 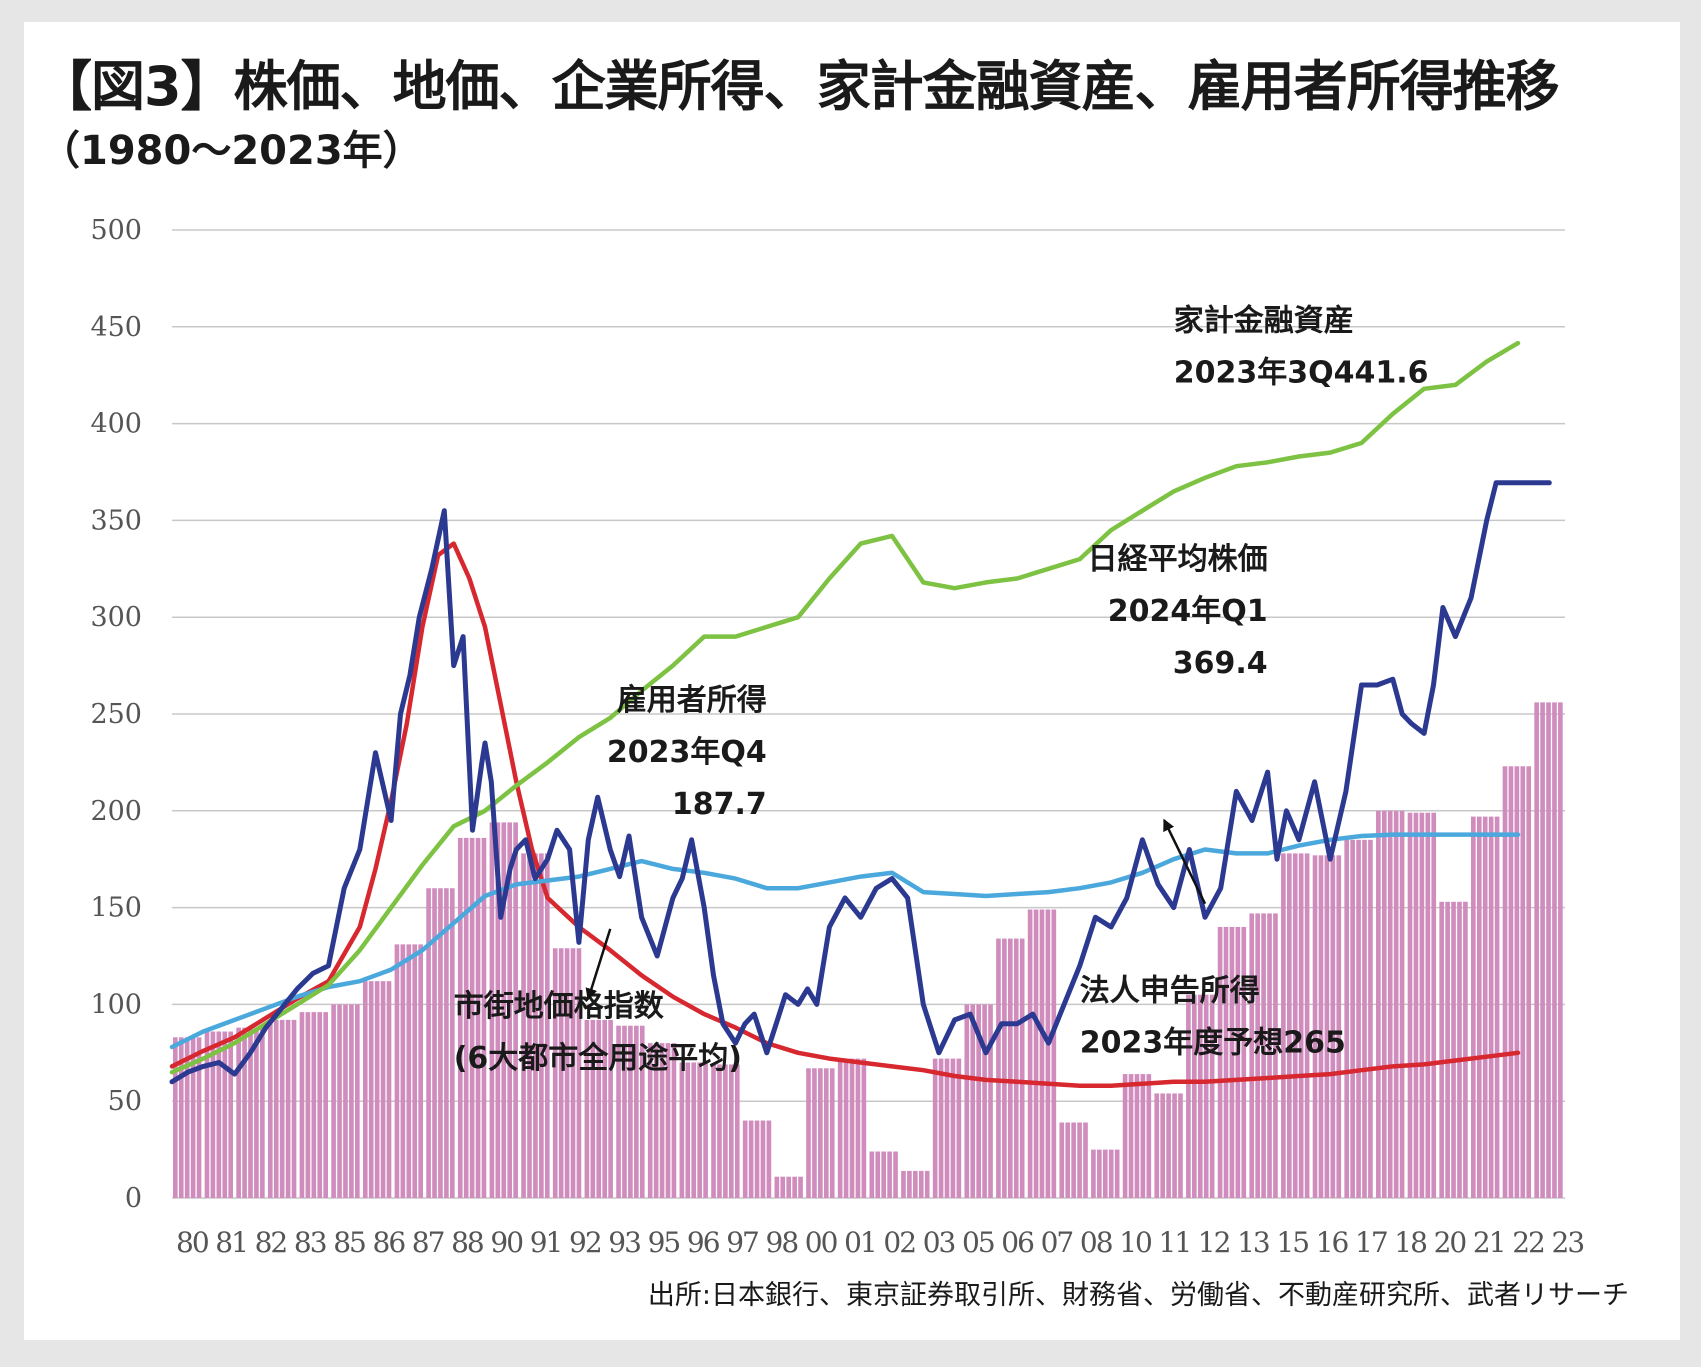 I want to click on chart-subtitle: （1980～2023年）, so click(x=231, y=151).